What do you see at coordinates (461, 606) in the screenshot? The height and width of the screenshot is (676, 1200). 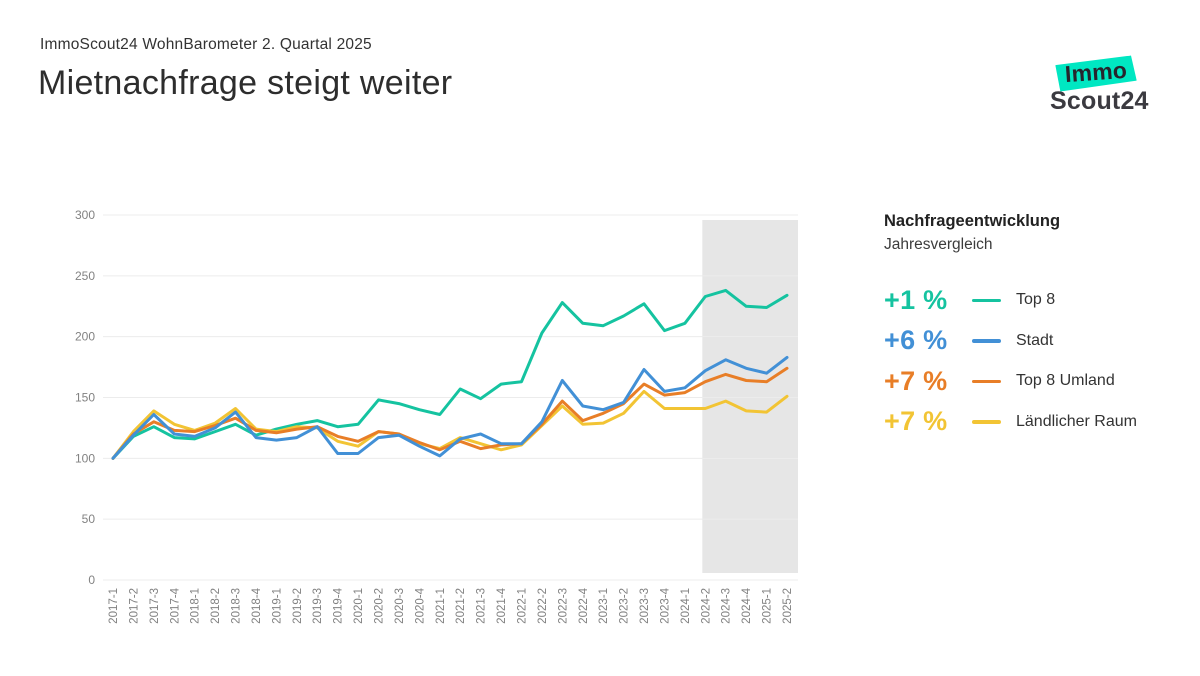 I see `x-tick-label-2021-2: 2021-2` at bounding box center [461, 606].